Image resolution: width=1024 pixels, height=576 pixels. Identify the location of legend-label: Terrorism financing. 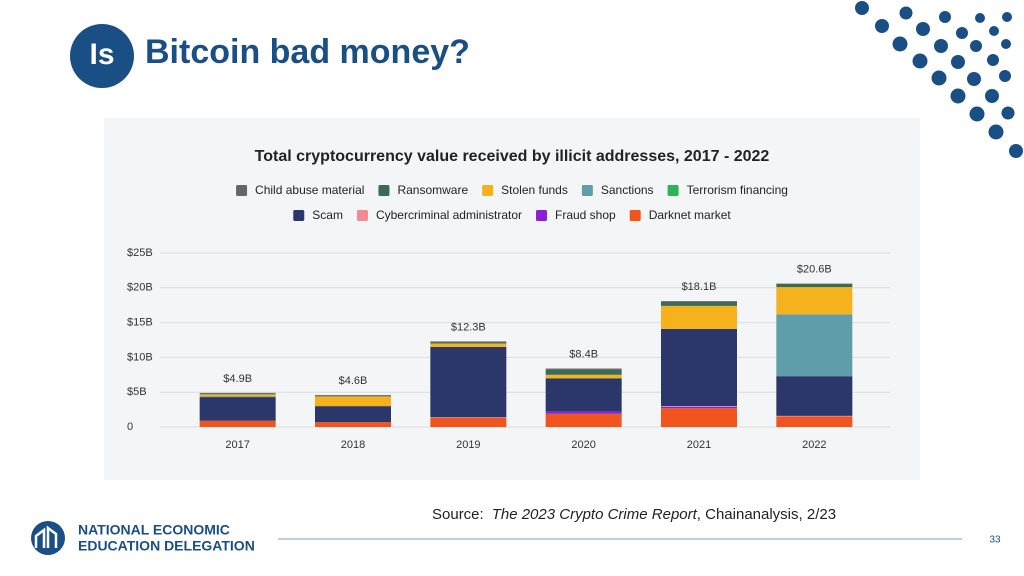
(737, 190).